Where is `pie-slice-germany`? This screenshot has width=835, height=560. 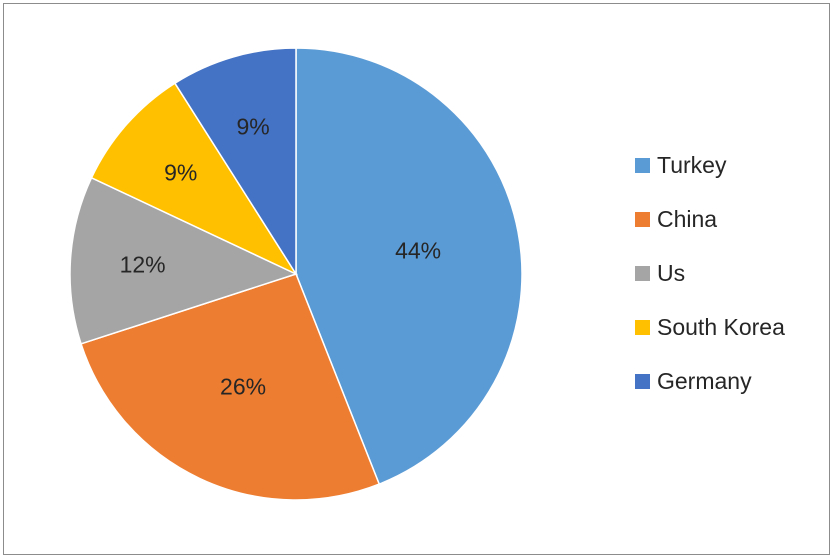
pie-slice-germany is located at coordinates (235, 162).